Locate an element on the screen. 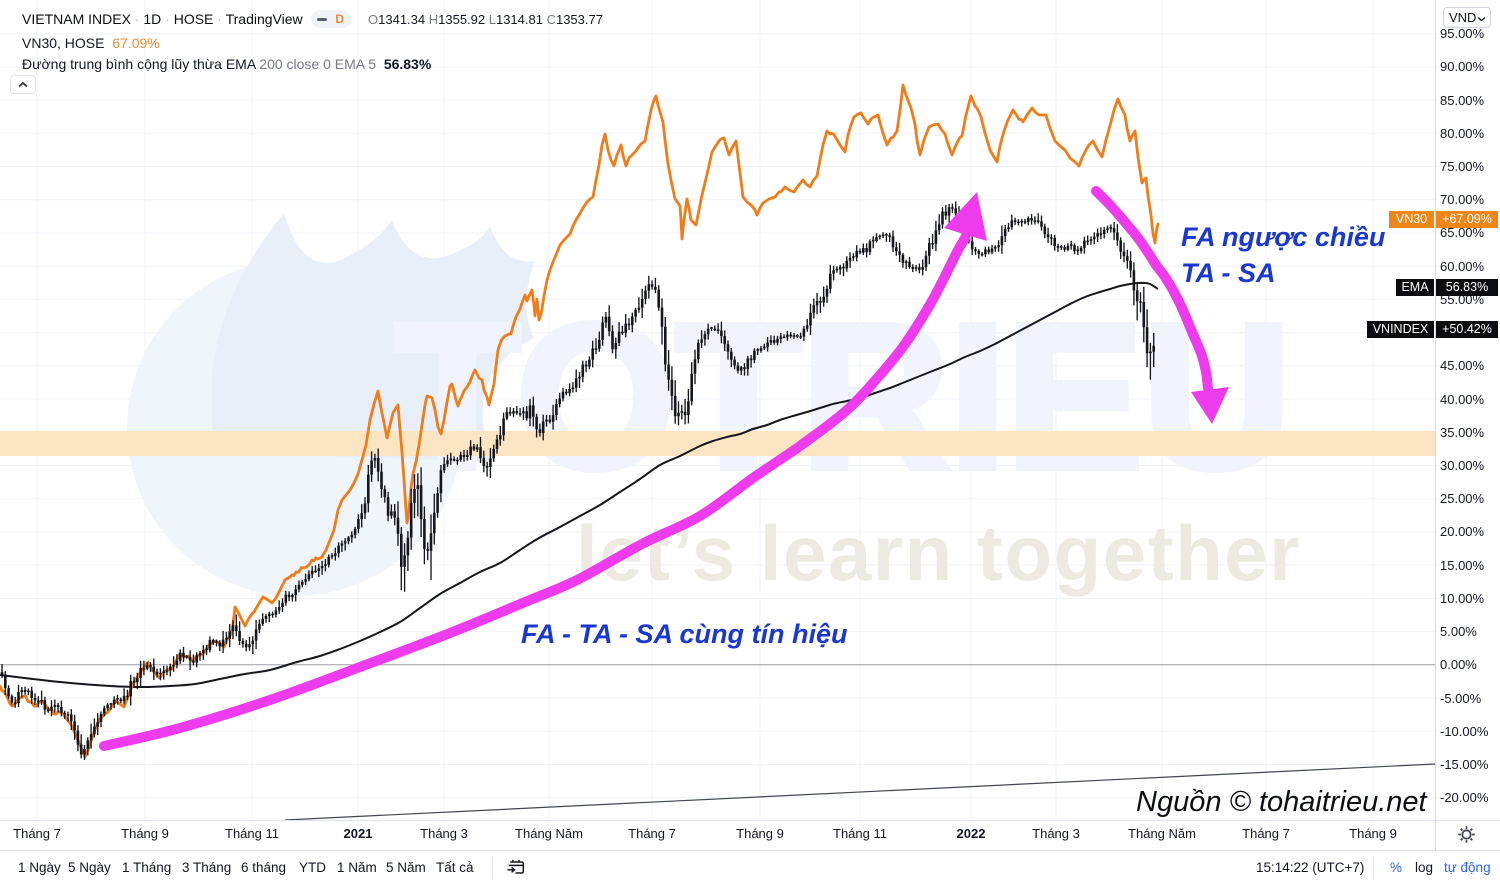  svg-text: let’s learn together is located at coordinates (938, 553).